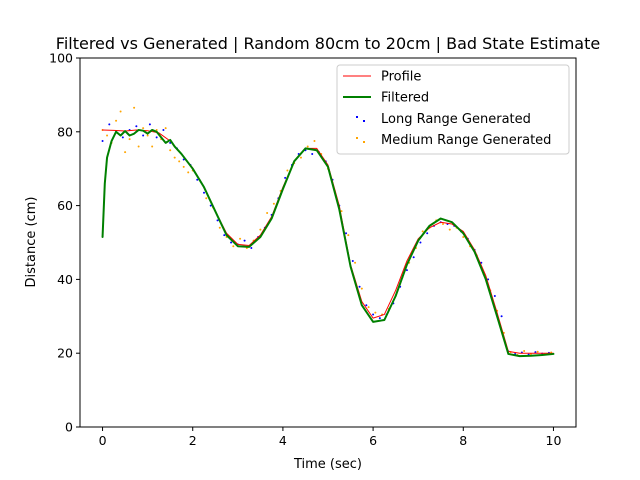 The width and height of the screenshot is (640, 480). Describe the element at coordinates (360, 119) in the screenshot. I see `legend-swatch-long-range` at that location.